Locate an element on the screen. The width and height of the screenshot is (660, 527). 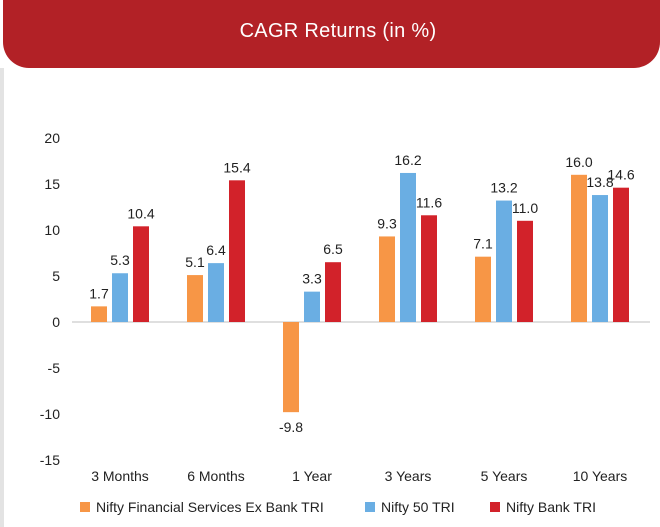
y-tick-label: 10 is located at coordinates (52, 230).